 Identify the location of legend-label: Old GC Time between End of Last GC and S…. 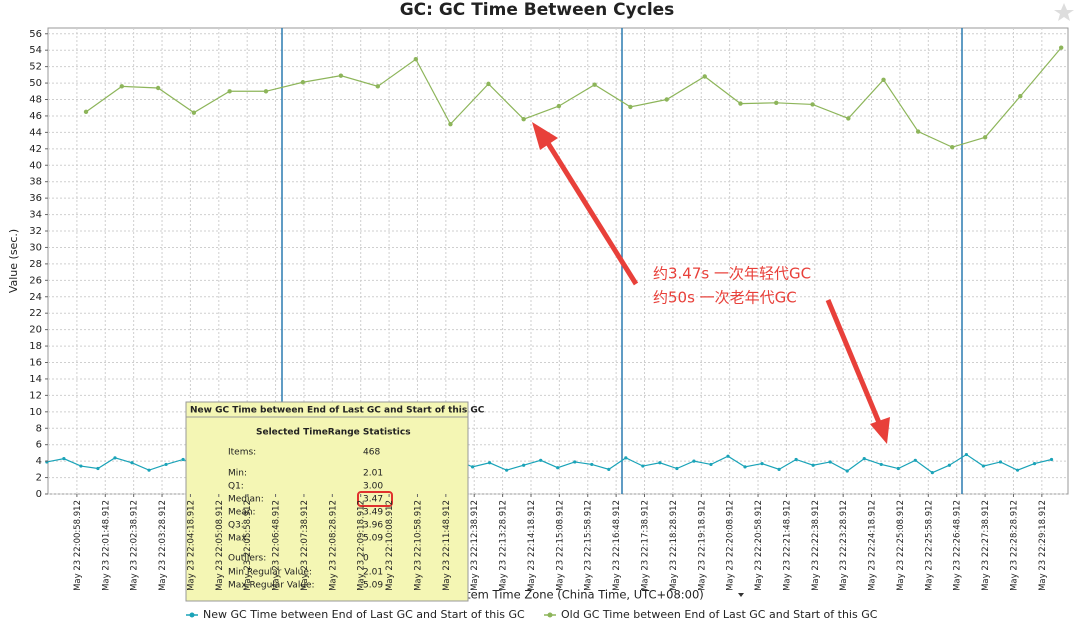
(719, 614).